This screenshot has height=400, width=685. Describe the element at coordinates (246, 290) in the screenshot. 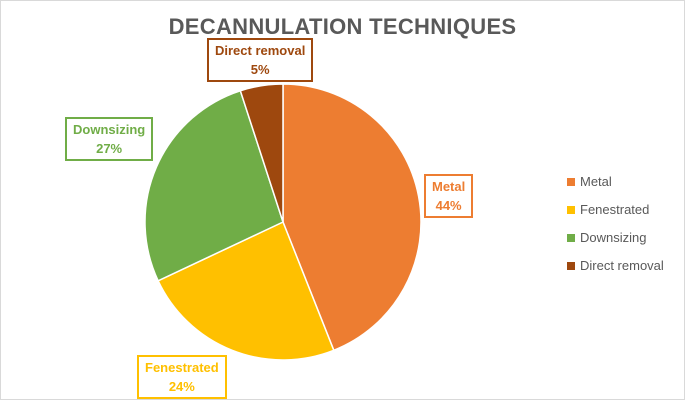

I see `pie-slice-fenestrated` at that location.